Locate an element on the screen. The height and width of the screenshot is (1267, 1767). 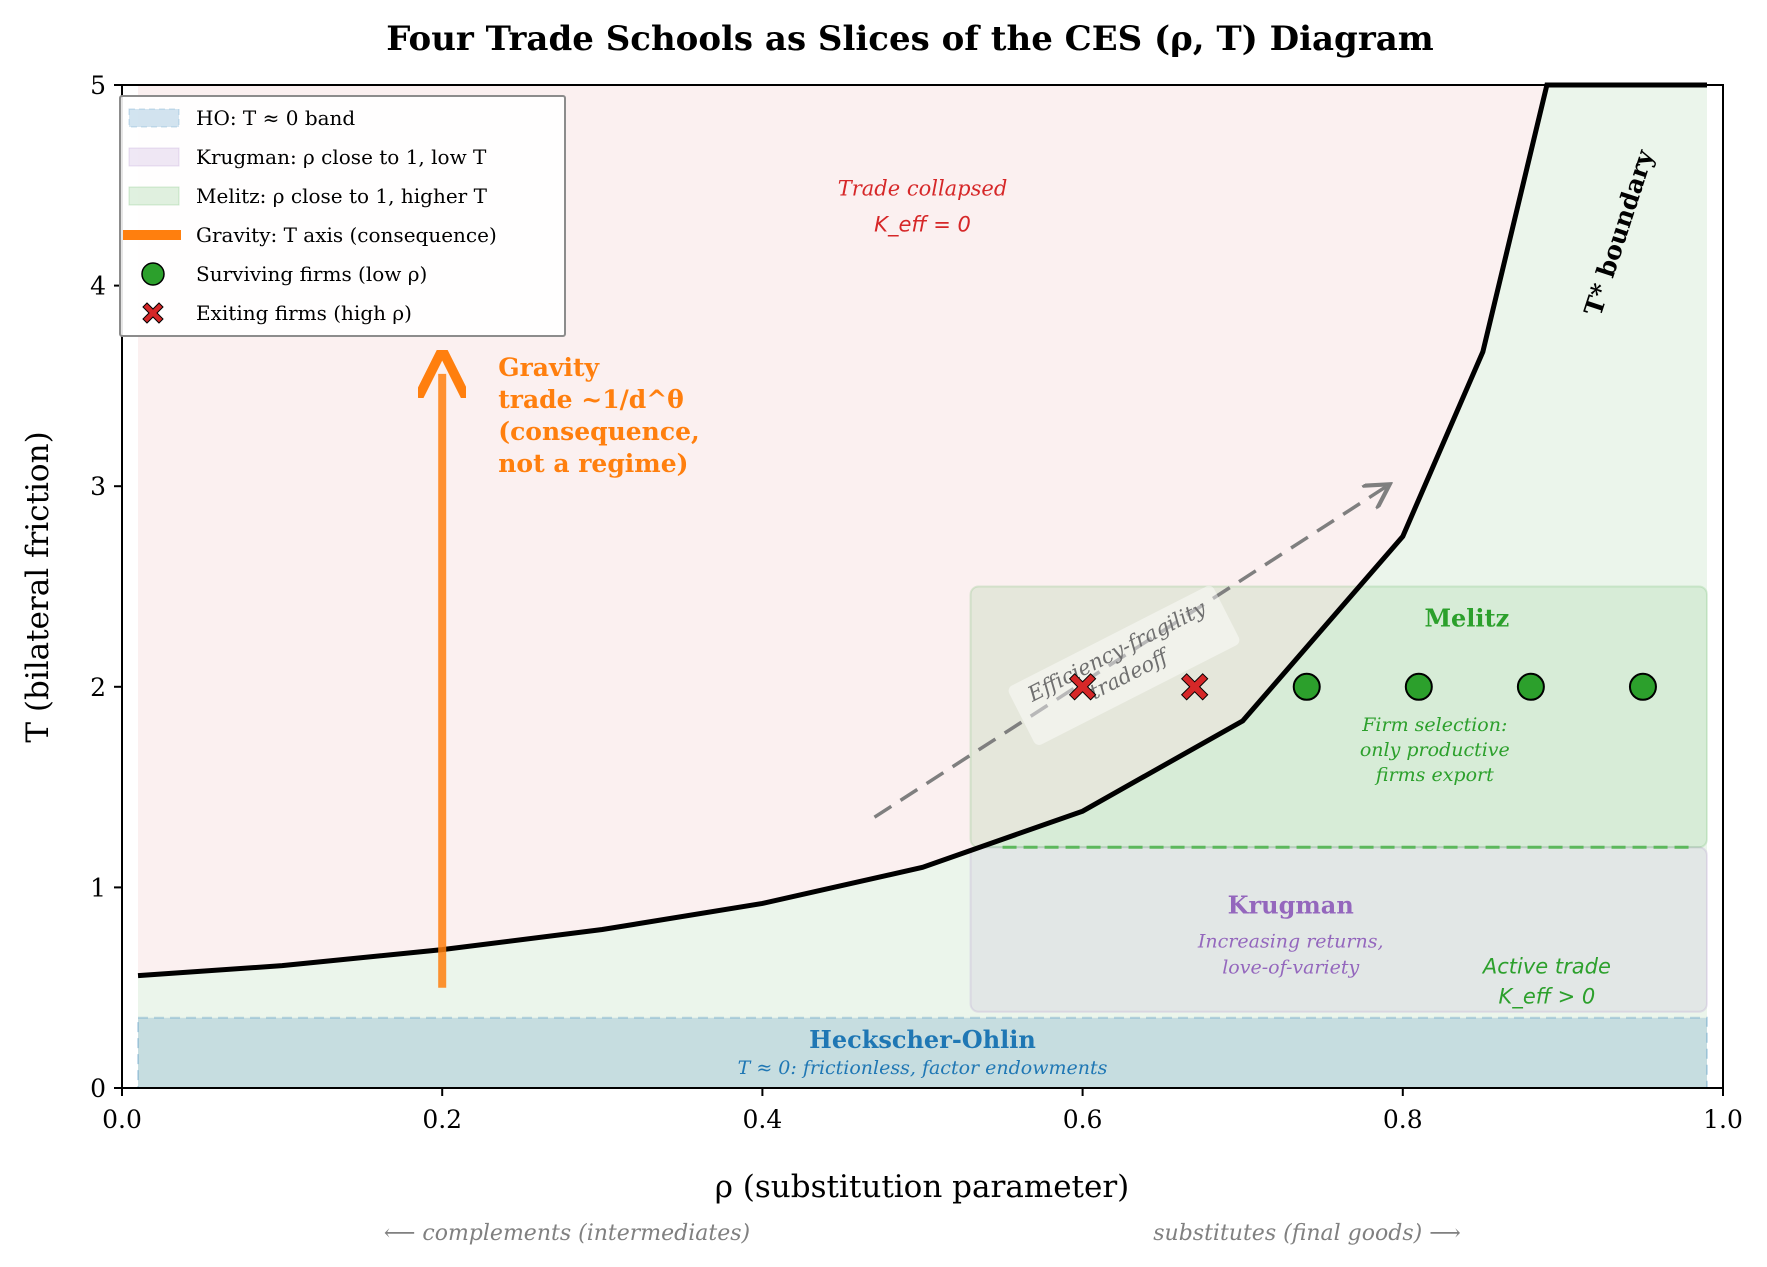
gravity-label-1: Gravity is located at coordinates (549, 367).